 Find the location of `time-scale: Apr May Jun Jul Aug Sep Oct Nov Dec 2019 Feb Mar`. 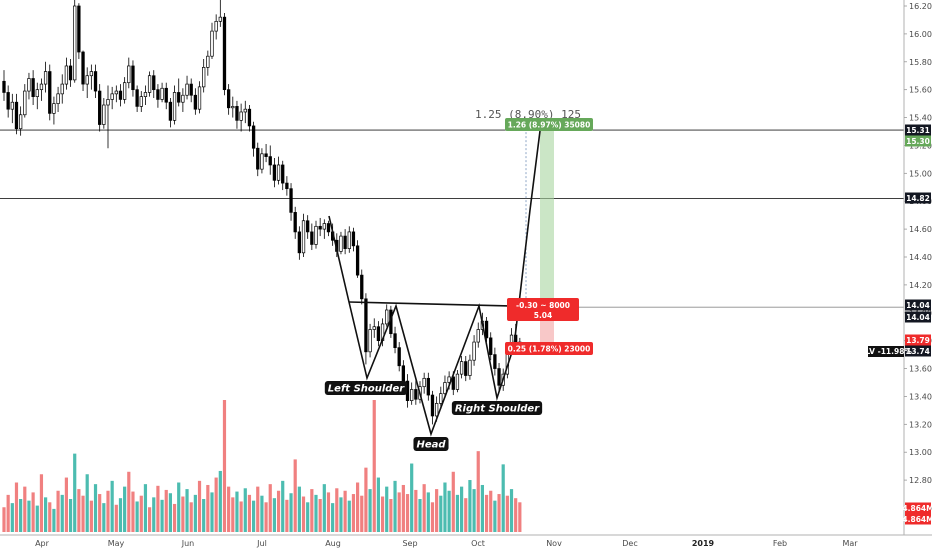

time-scale: Apr May Jun Jul Aug Sep Oct Nov Dec 2019 Feb Mar is located at coordinates (466, 541).